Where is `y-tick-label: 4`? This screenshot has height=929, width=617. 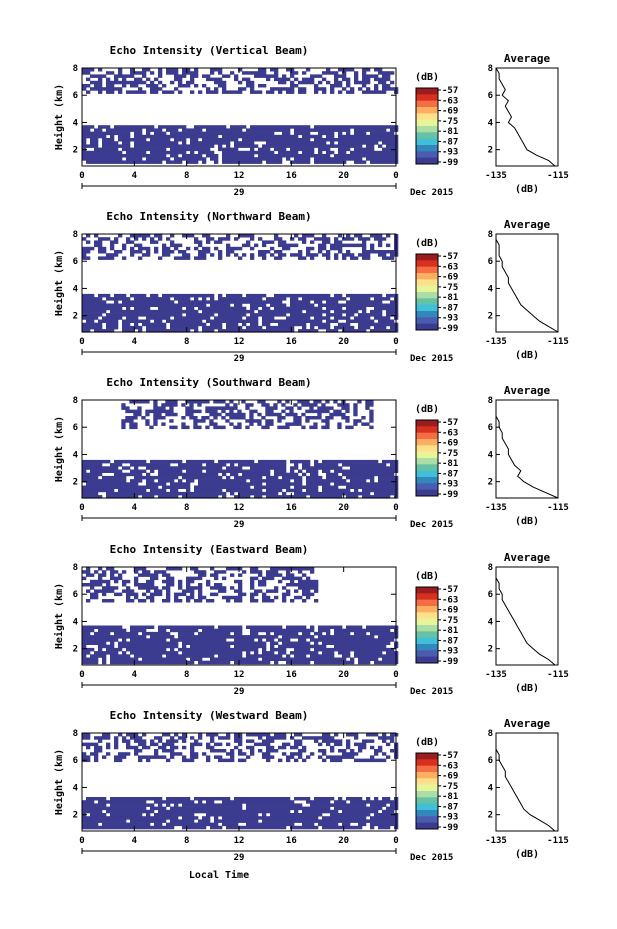
y-tick-label: 4 is located at coordinates (76, 289).